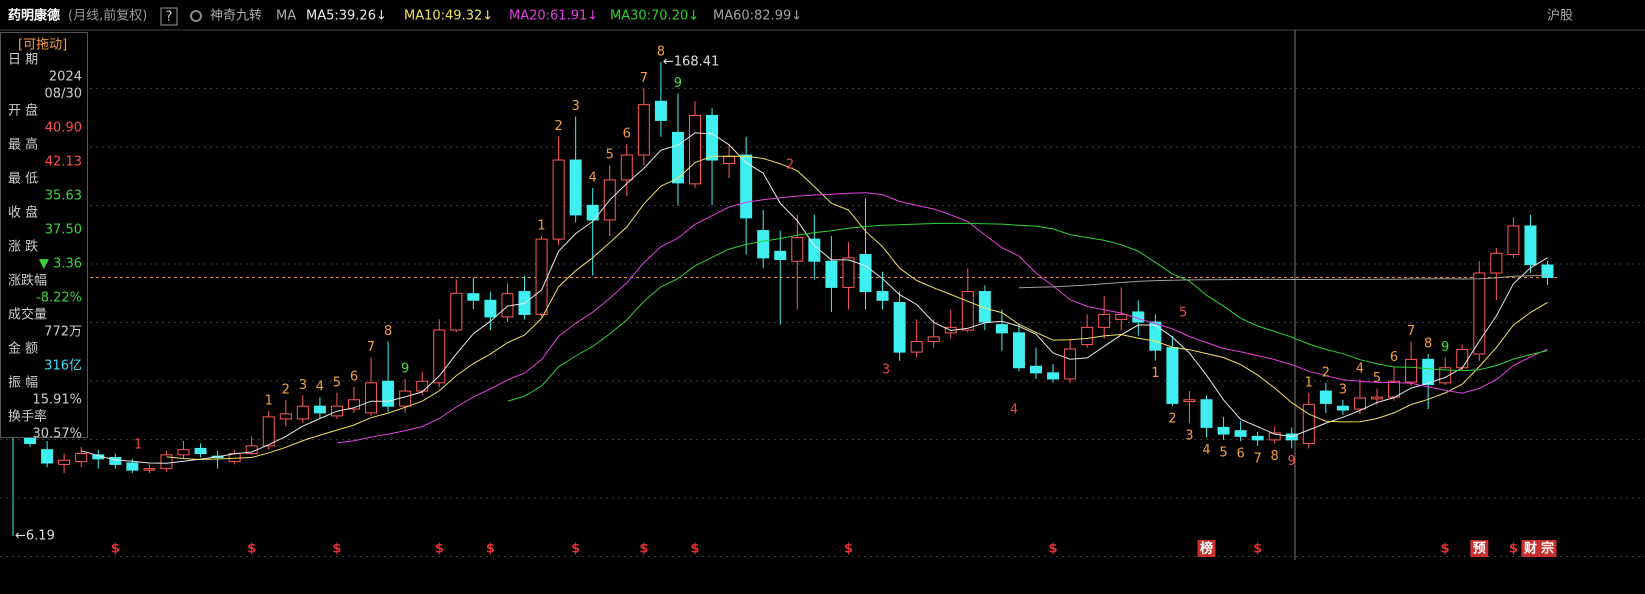 This screenshot has height=594, width=1645. Describe the element at coordinates (1377, 378) in the screenshot. I see `td-count: 5` at that location.